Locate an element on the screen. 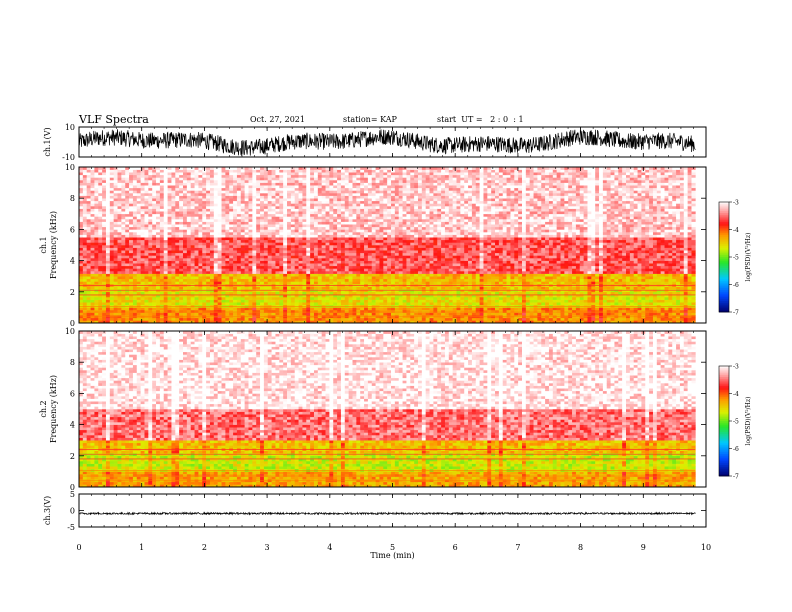 This screenshot has width=792, height=612. x-tick-label: 5 is located at coordinates (392, 547).